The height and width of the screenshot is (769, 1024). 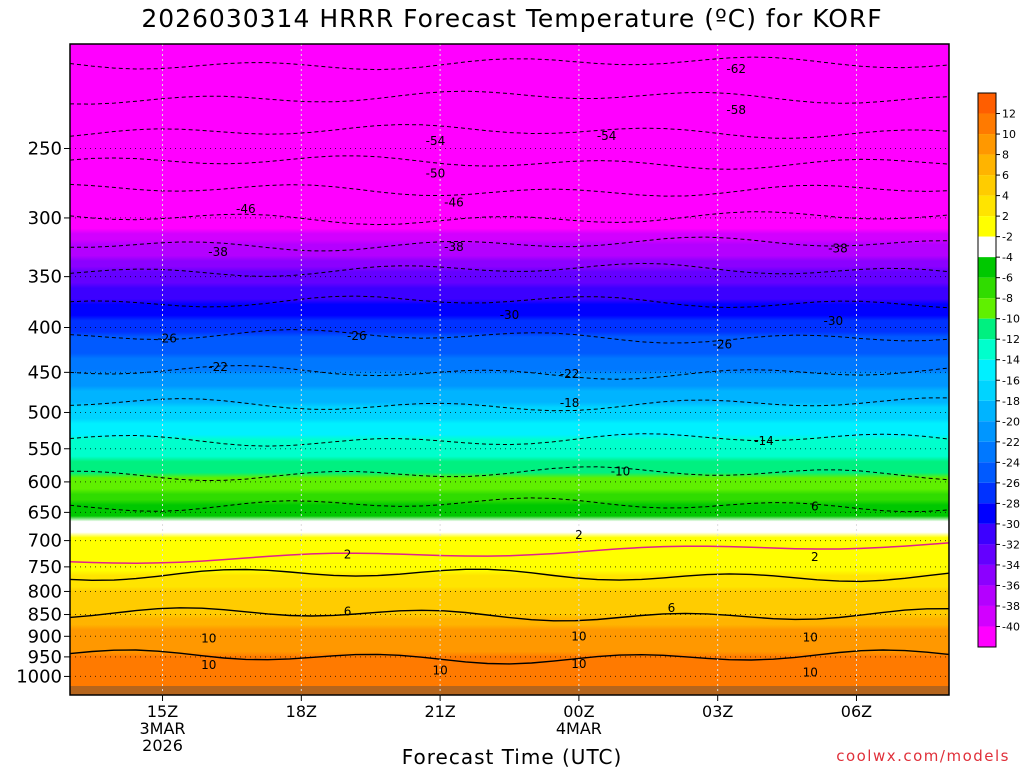 What do you see at coordinates (1007, 257) in the screenshot?
I see `colorbar-label: -4` at bounding box center [1007, 257].